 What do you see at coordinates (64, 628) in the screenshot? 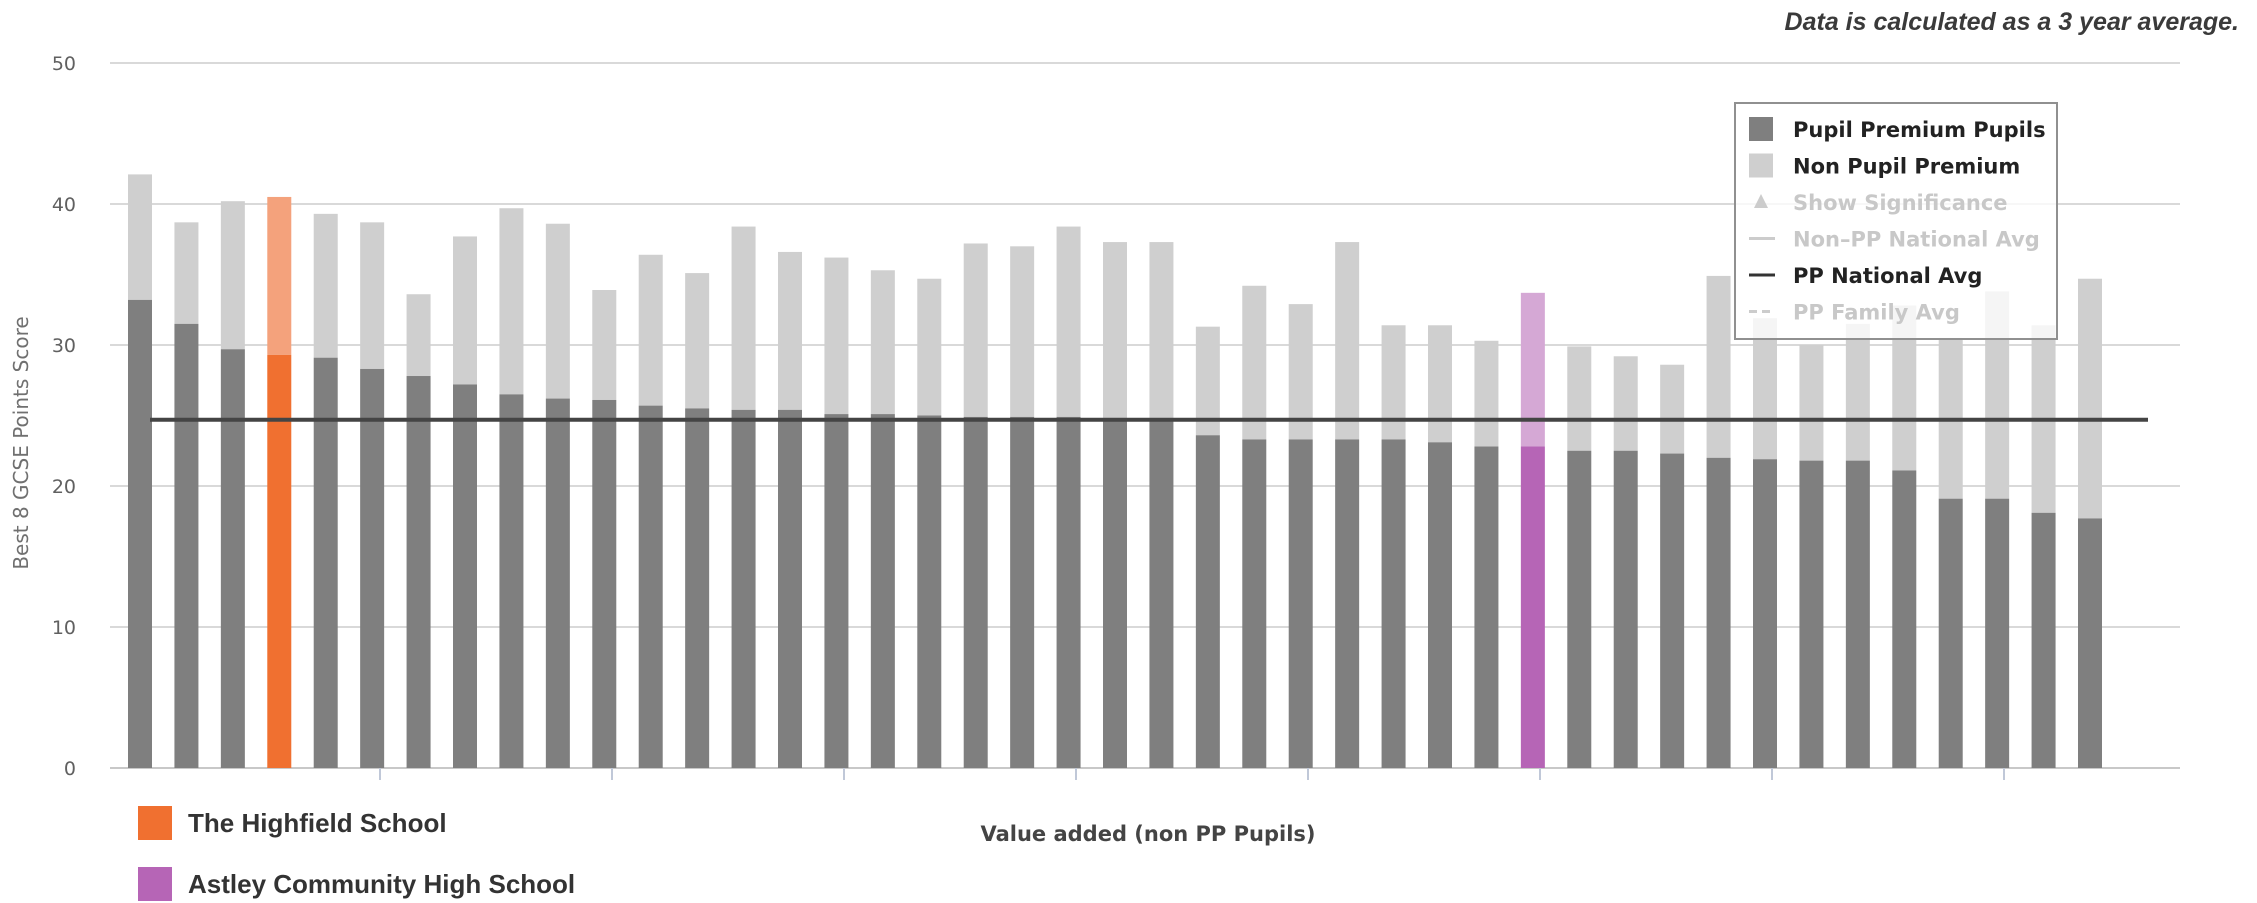
I see `y-tick-label: 10` at bounding box center [64, 628].